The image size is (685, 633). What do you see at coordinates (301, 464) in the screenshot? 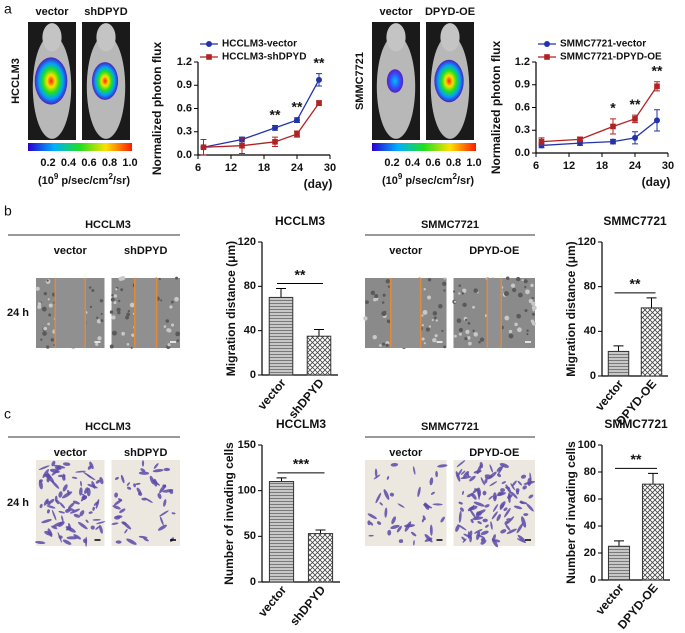
I see `significance: ***` at bounding box center [301, 464].